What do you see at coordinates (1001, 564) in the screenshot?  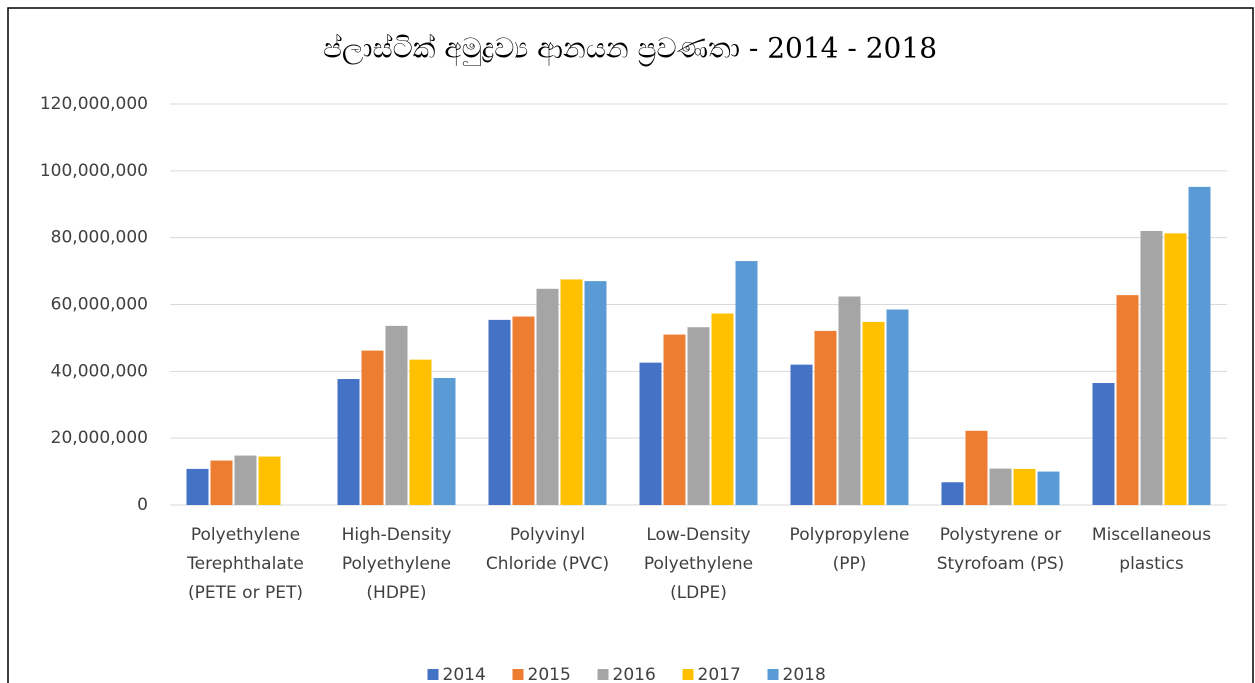 I see `x-tick-label: Styrofoam (PS)` at bounding box center [1001, 564].